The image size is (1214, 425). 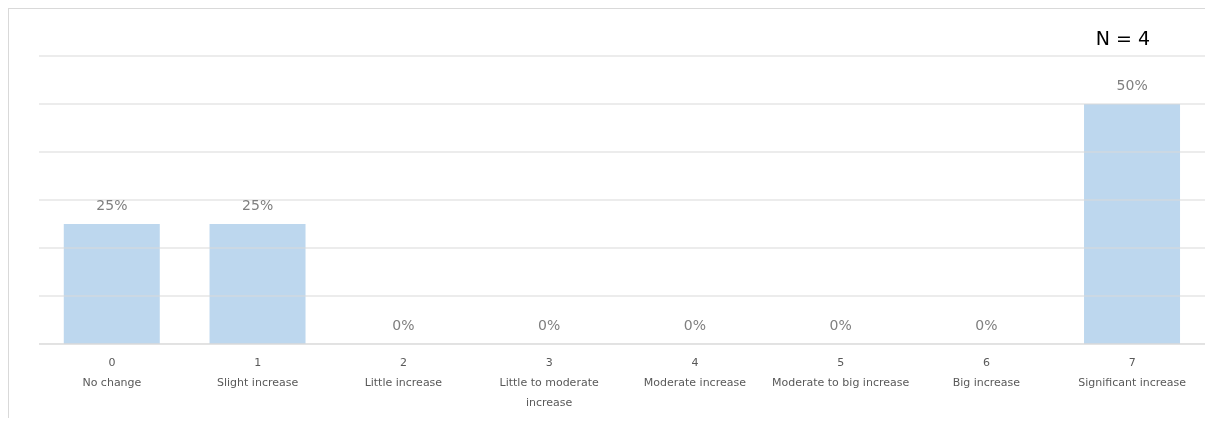 What do you see at coordinates (549, 382) in the screenshot?
I see `x-tick-label: 3 Little to moderate increase` at bounding box center [549, 382].